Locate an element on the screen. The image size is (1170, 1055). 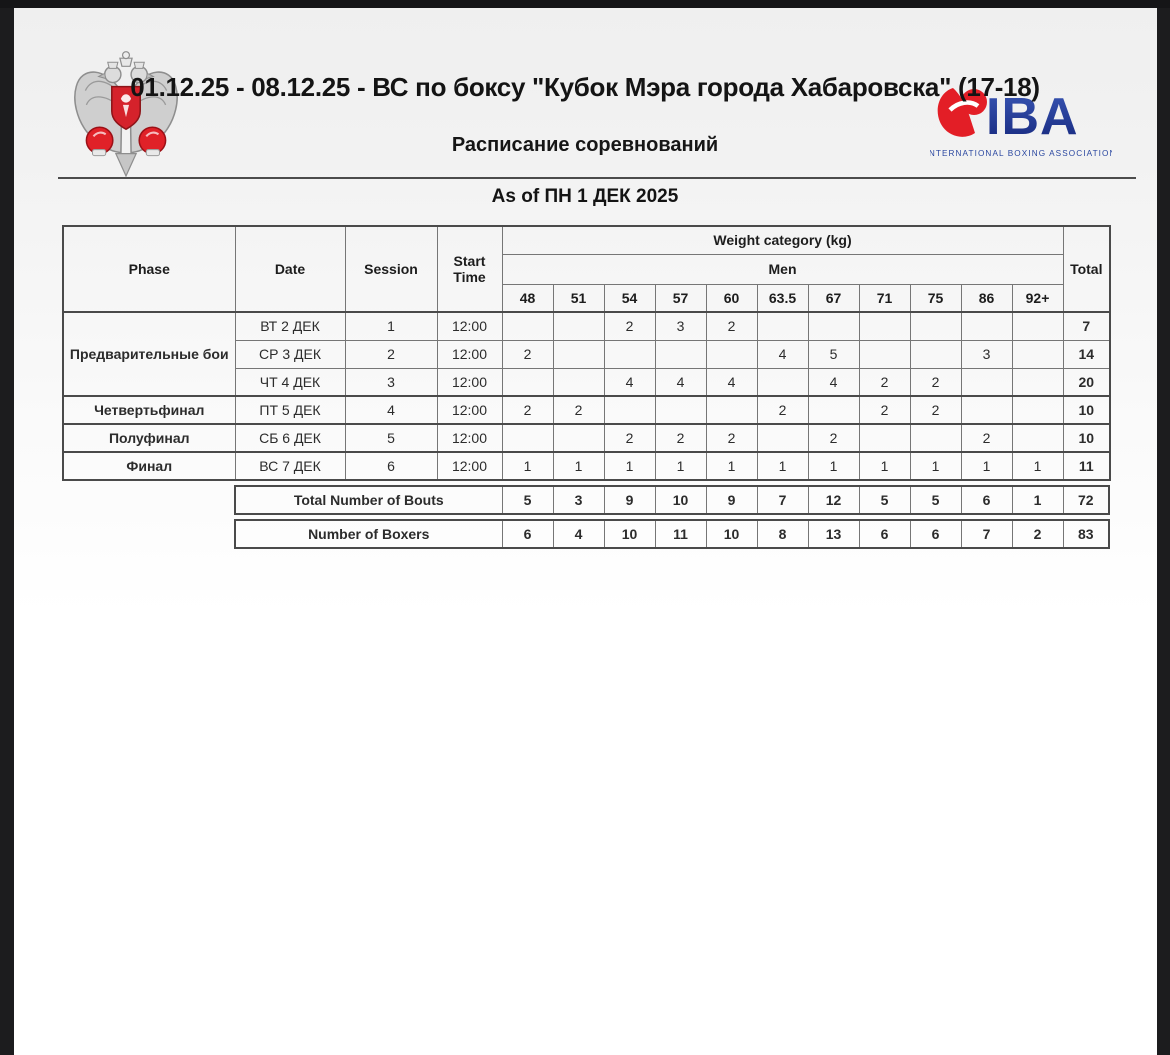
boxers-cell: 13 is located at coordinates (833, 534).